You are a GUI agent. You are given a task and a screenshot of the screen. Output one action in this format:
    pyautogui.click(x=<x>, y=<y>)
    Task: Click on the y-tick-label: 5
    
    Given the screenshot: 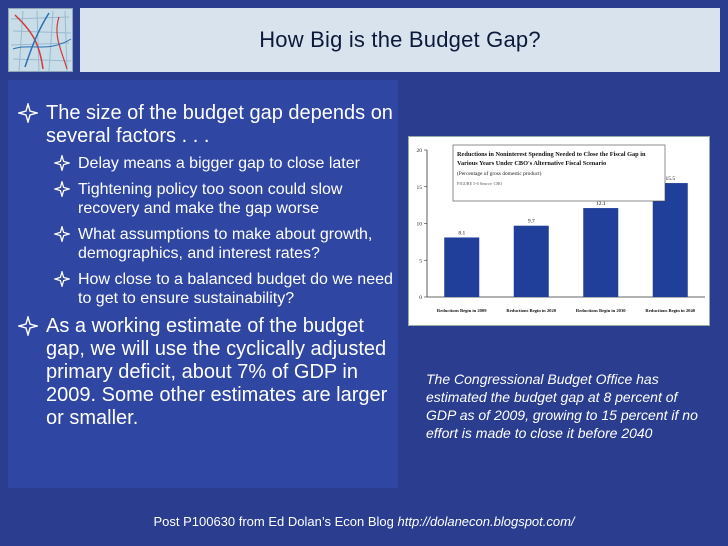 What is the action you would take?
    pyautogui.click(x=420, y=261)
    